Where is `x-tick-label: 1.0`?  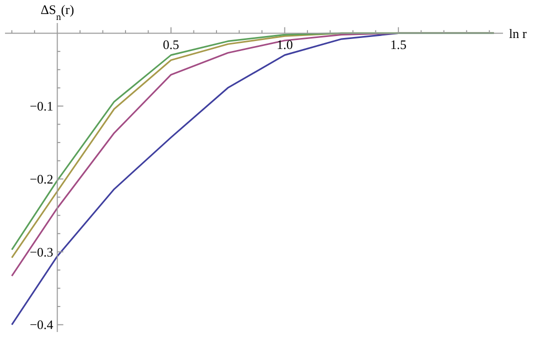 x-tick-label: 1.0 is located at coordinates (284, 44).